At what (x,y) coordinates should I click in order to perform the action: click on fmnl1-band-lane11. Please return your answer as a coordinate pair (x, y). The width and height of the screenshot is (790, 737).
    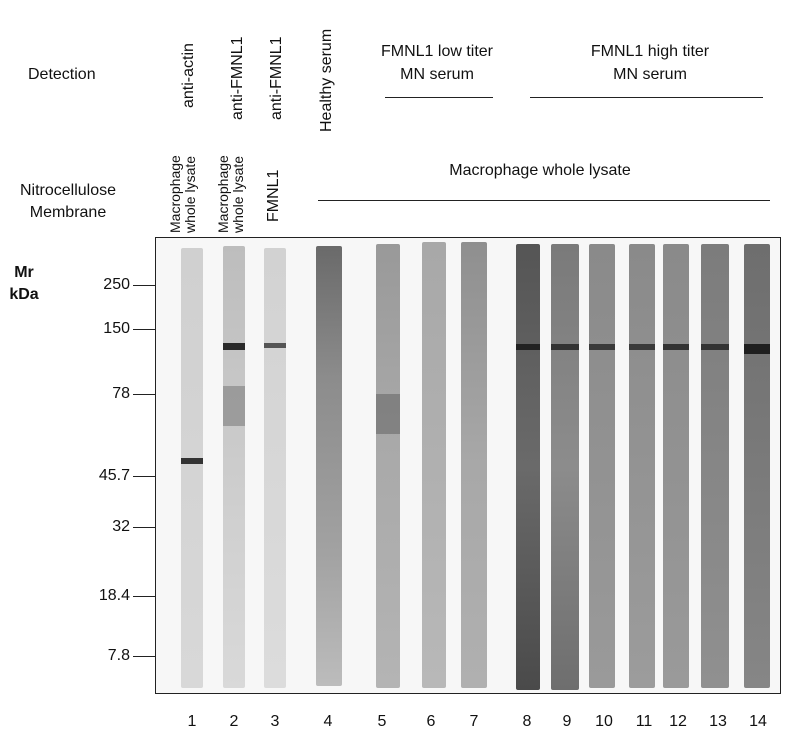
    Looking at the image, I should click on (642, 347).